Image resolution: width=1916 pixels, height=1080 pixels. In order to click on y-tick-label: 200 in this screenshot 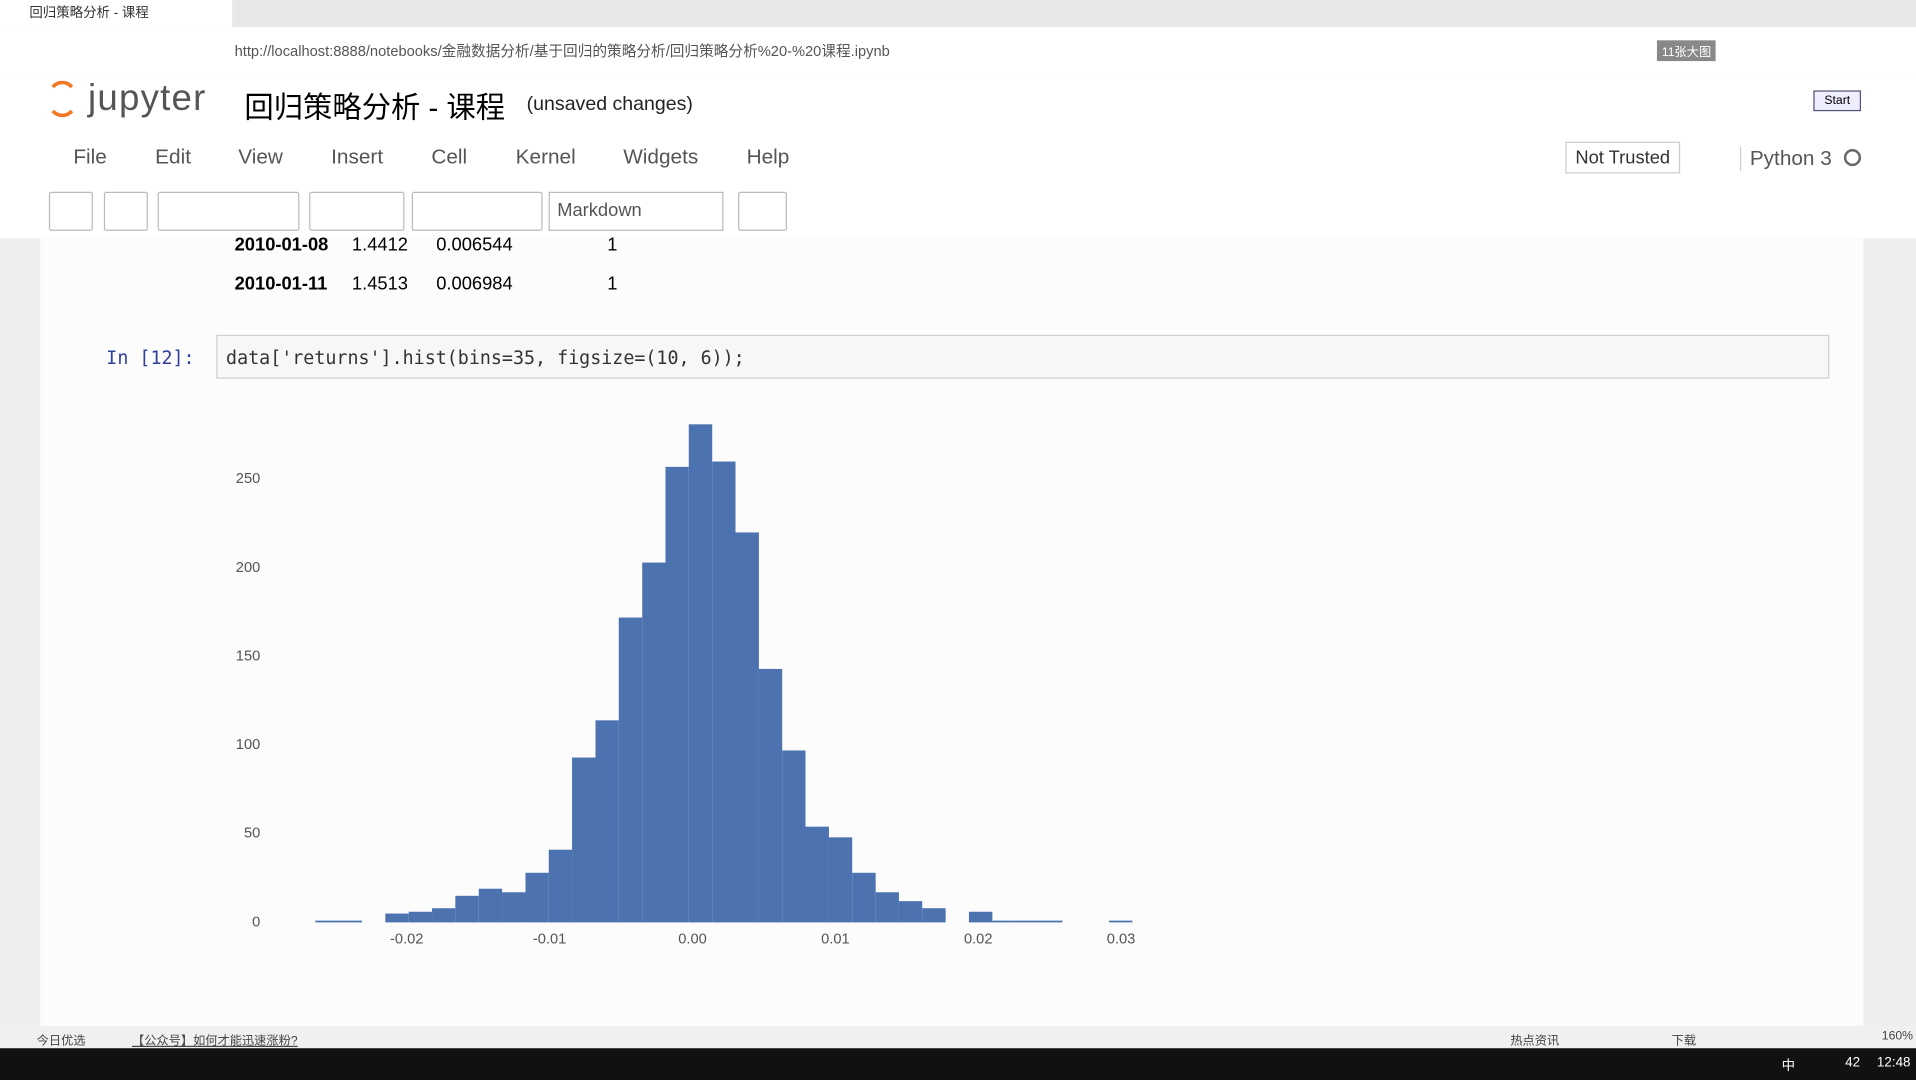, I will do `click(248, 568)`.